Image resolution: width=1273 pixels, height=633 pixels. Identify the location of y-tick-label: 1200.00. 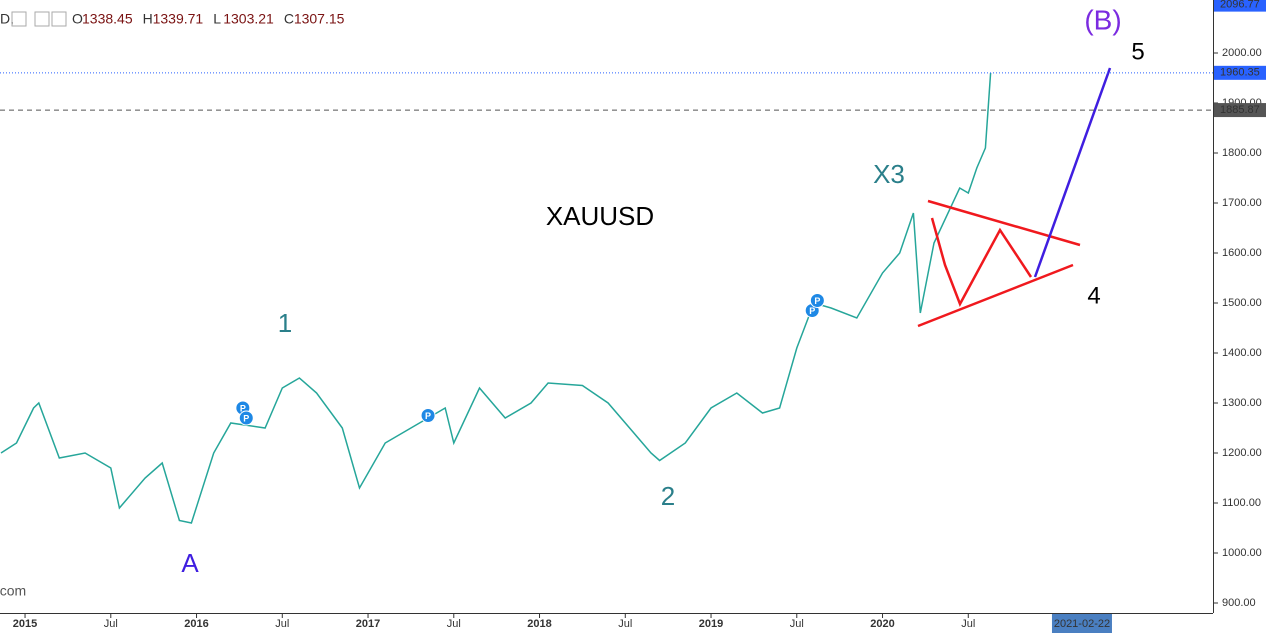
(1242, 453).